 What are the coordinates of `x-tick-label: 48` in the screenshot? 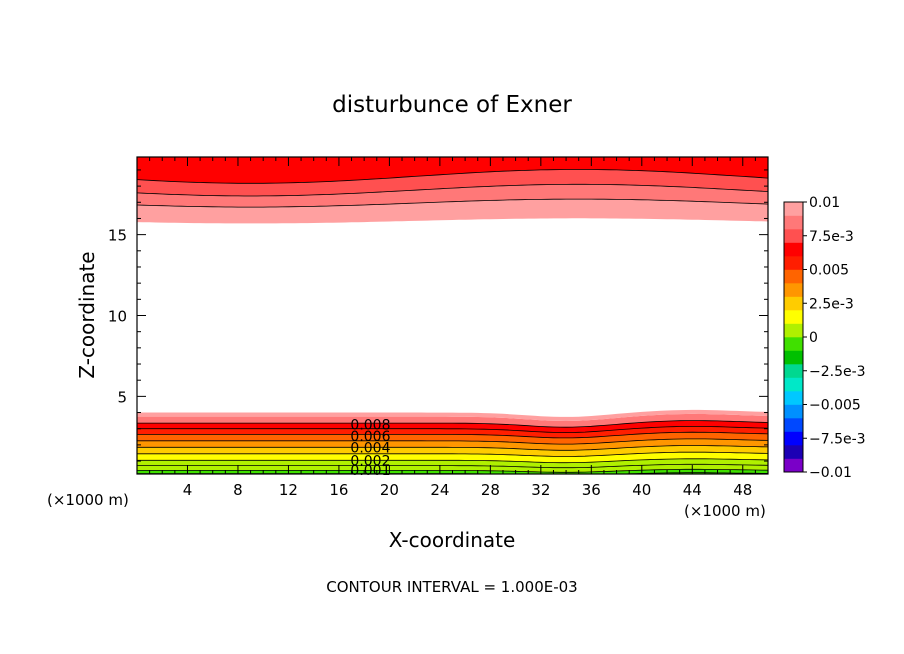 It's located at (742, 490).